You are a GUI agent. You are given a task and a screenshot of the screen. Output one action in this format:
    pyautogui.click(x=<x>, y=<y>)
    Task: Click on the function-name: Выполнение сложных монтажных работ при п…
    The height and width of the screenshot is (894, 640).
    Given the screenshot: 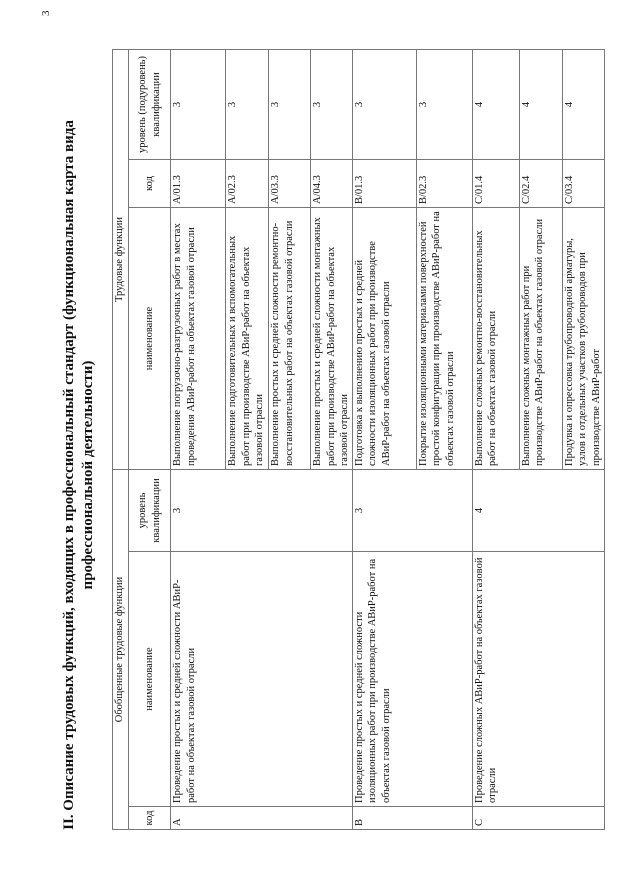 What is the action you would take?
    pyautogui.click(x=540, y=338)
    